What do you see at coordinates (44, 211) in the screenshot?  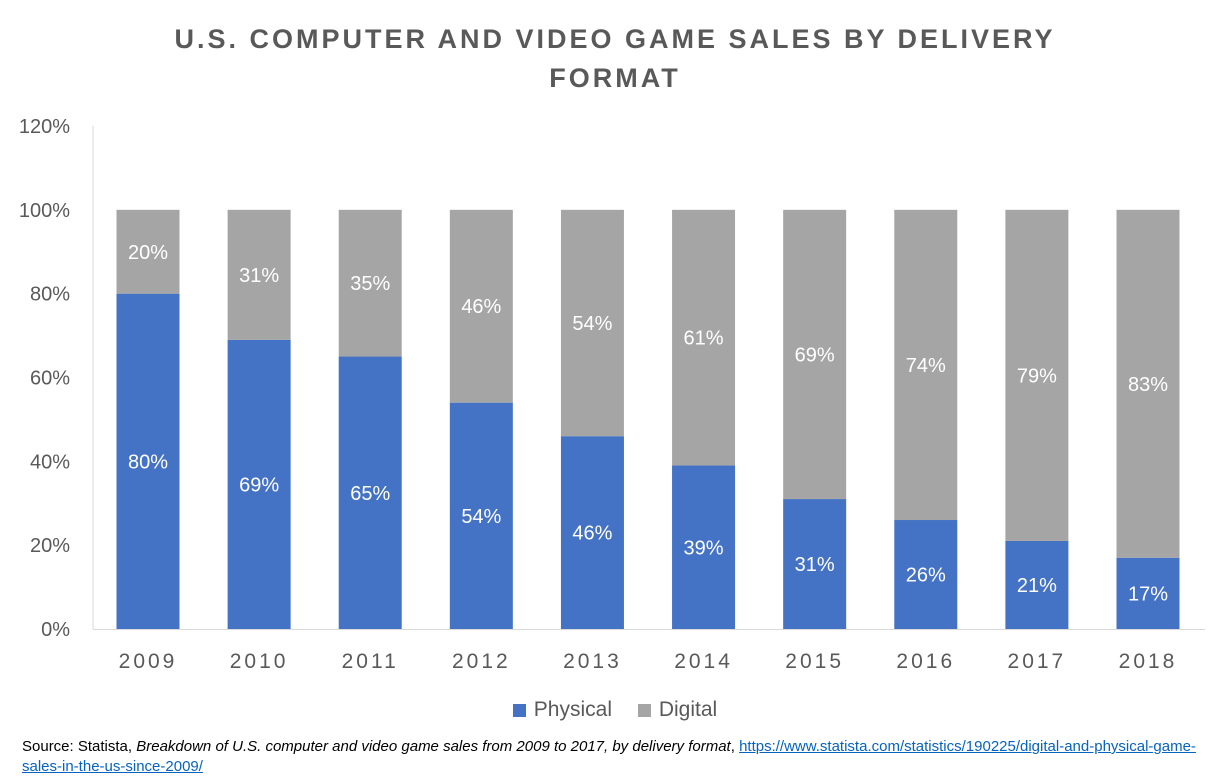 I see `y-tick-label: 100%` at bounding box center [44, 211].